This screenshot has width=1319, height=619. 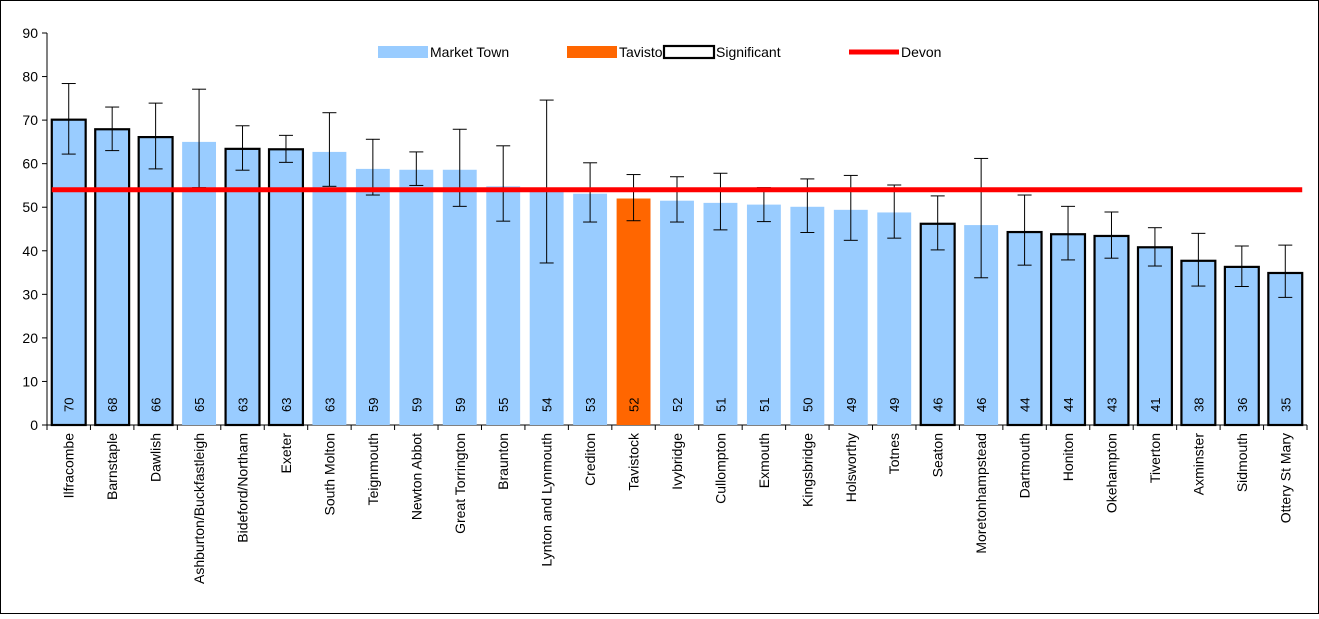 I want to click on legend-devon-label: Devon, so click(x=921, y=52).